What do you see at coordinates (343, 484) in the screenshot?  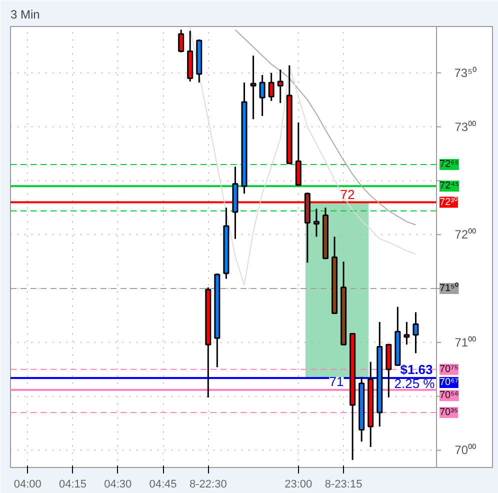 I see `x-tick-label: 8-23:15` at bounding box center [343, 484].